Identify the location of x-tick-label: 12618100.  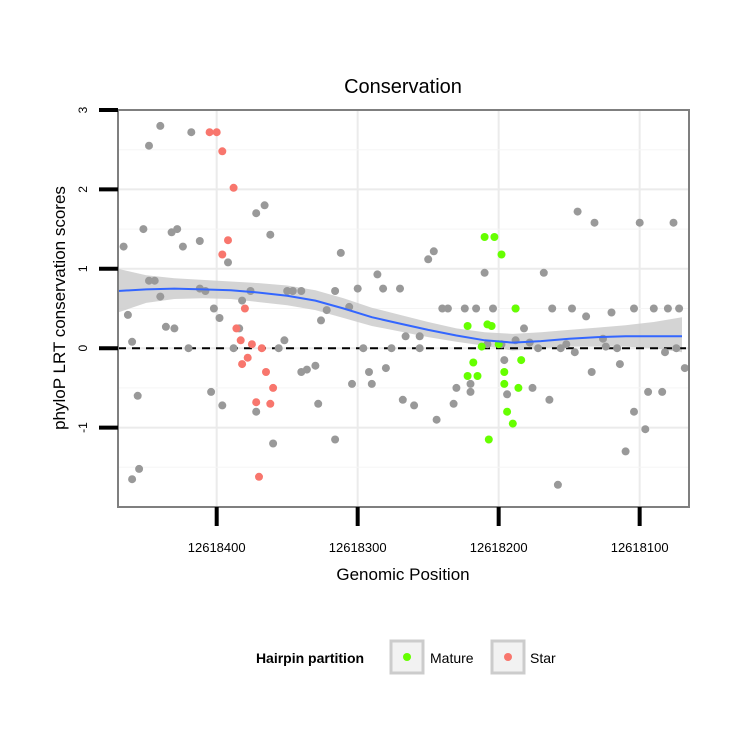
(640, 547).